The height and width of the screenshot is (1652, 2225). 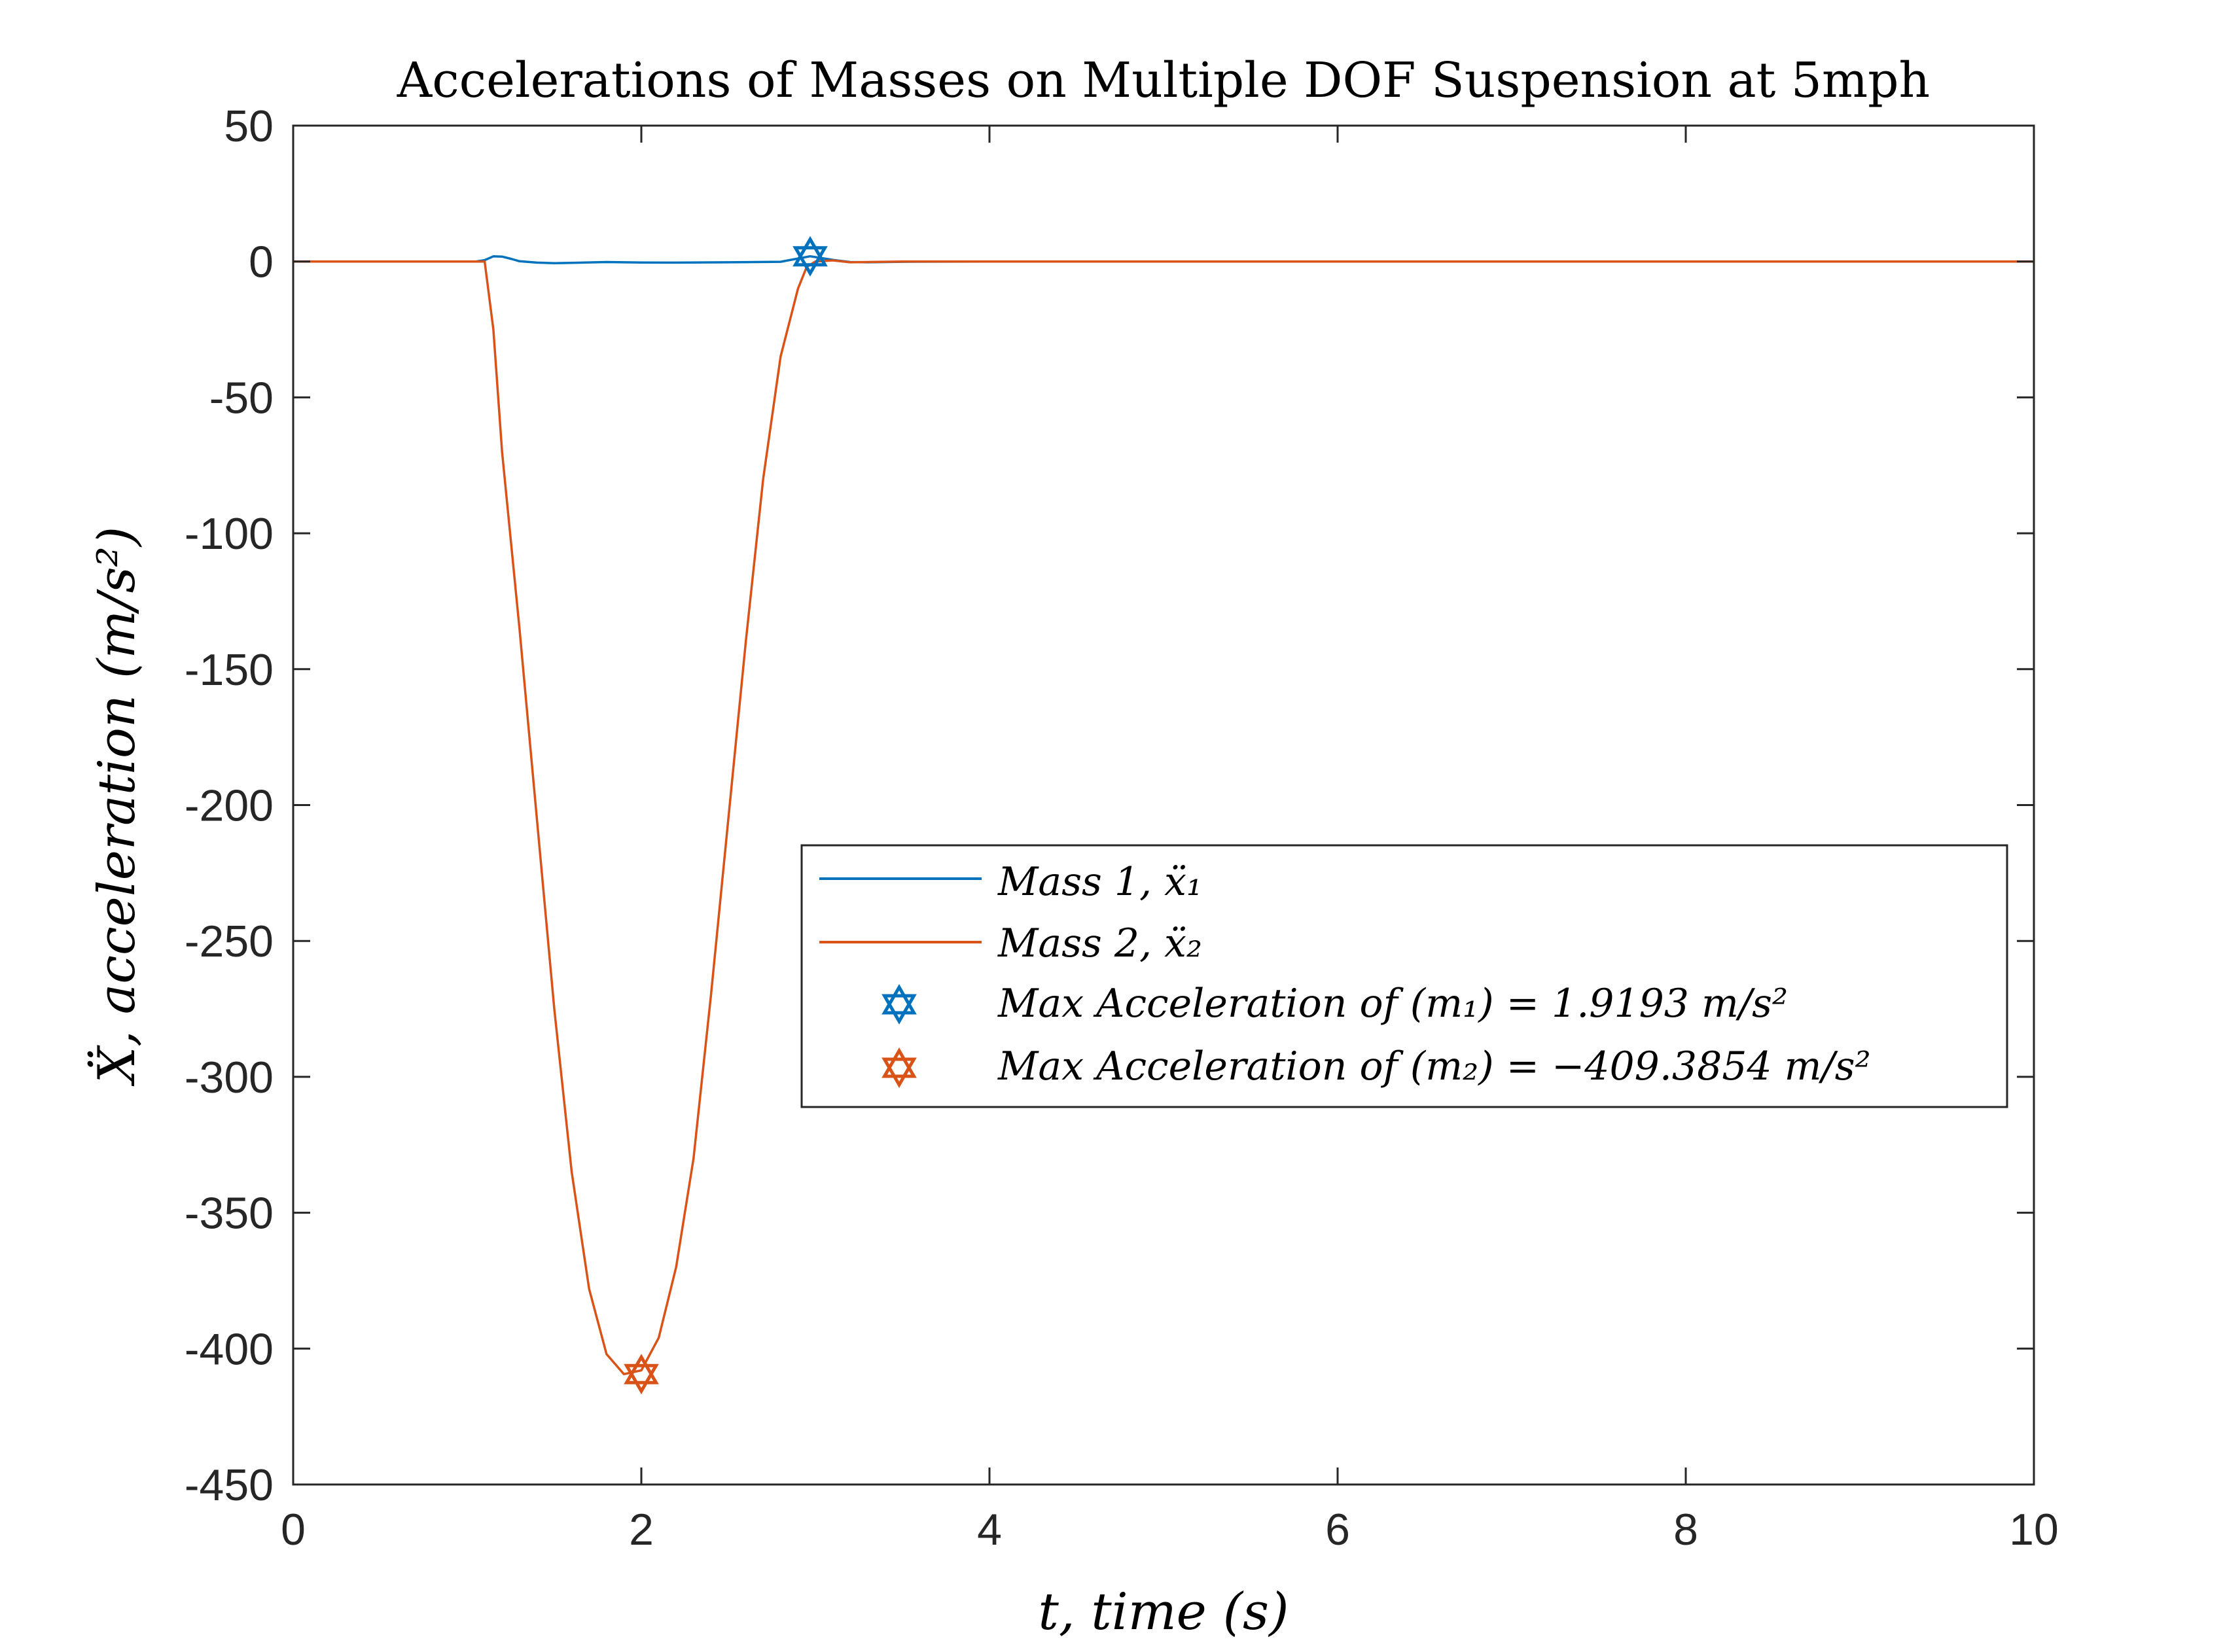 I want to click on legend-marker-max-m1, so click(x=899, y=1004).